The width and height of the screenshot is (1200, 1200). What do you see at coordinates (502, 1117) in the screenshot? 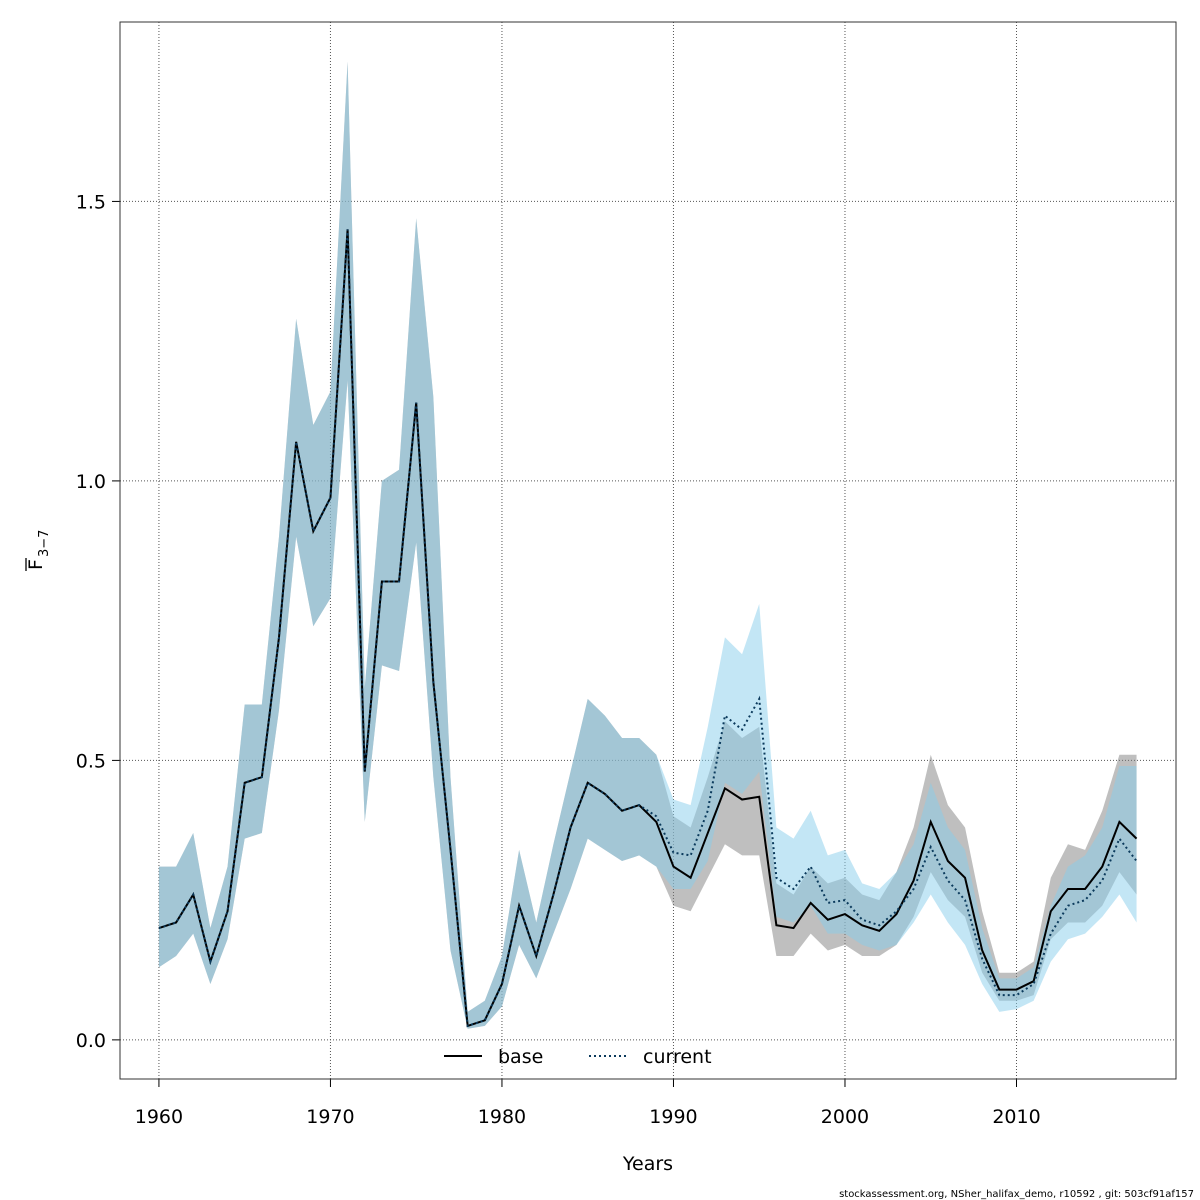
I see `x-tick-label: 1980` at bounding box center [502, 1117].